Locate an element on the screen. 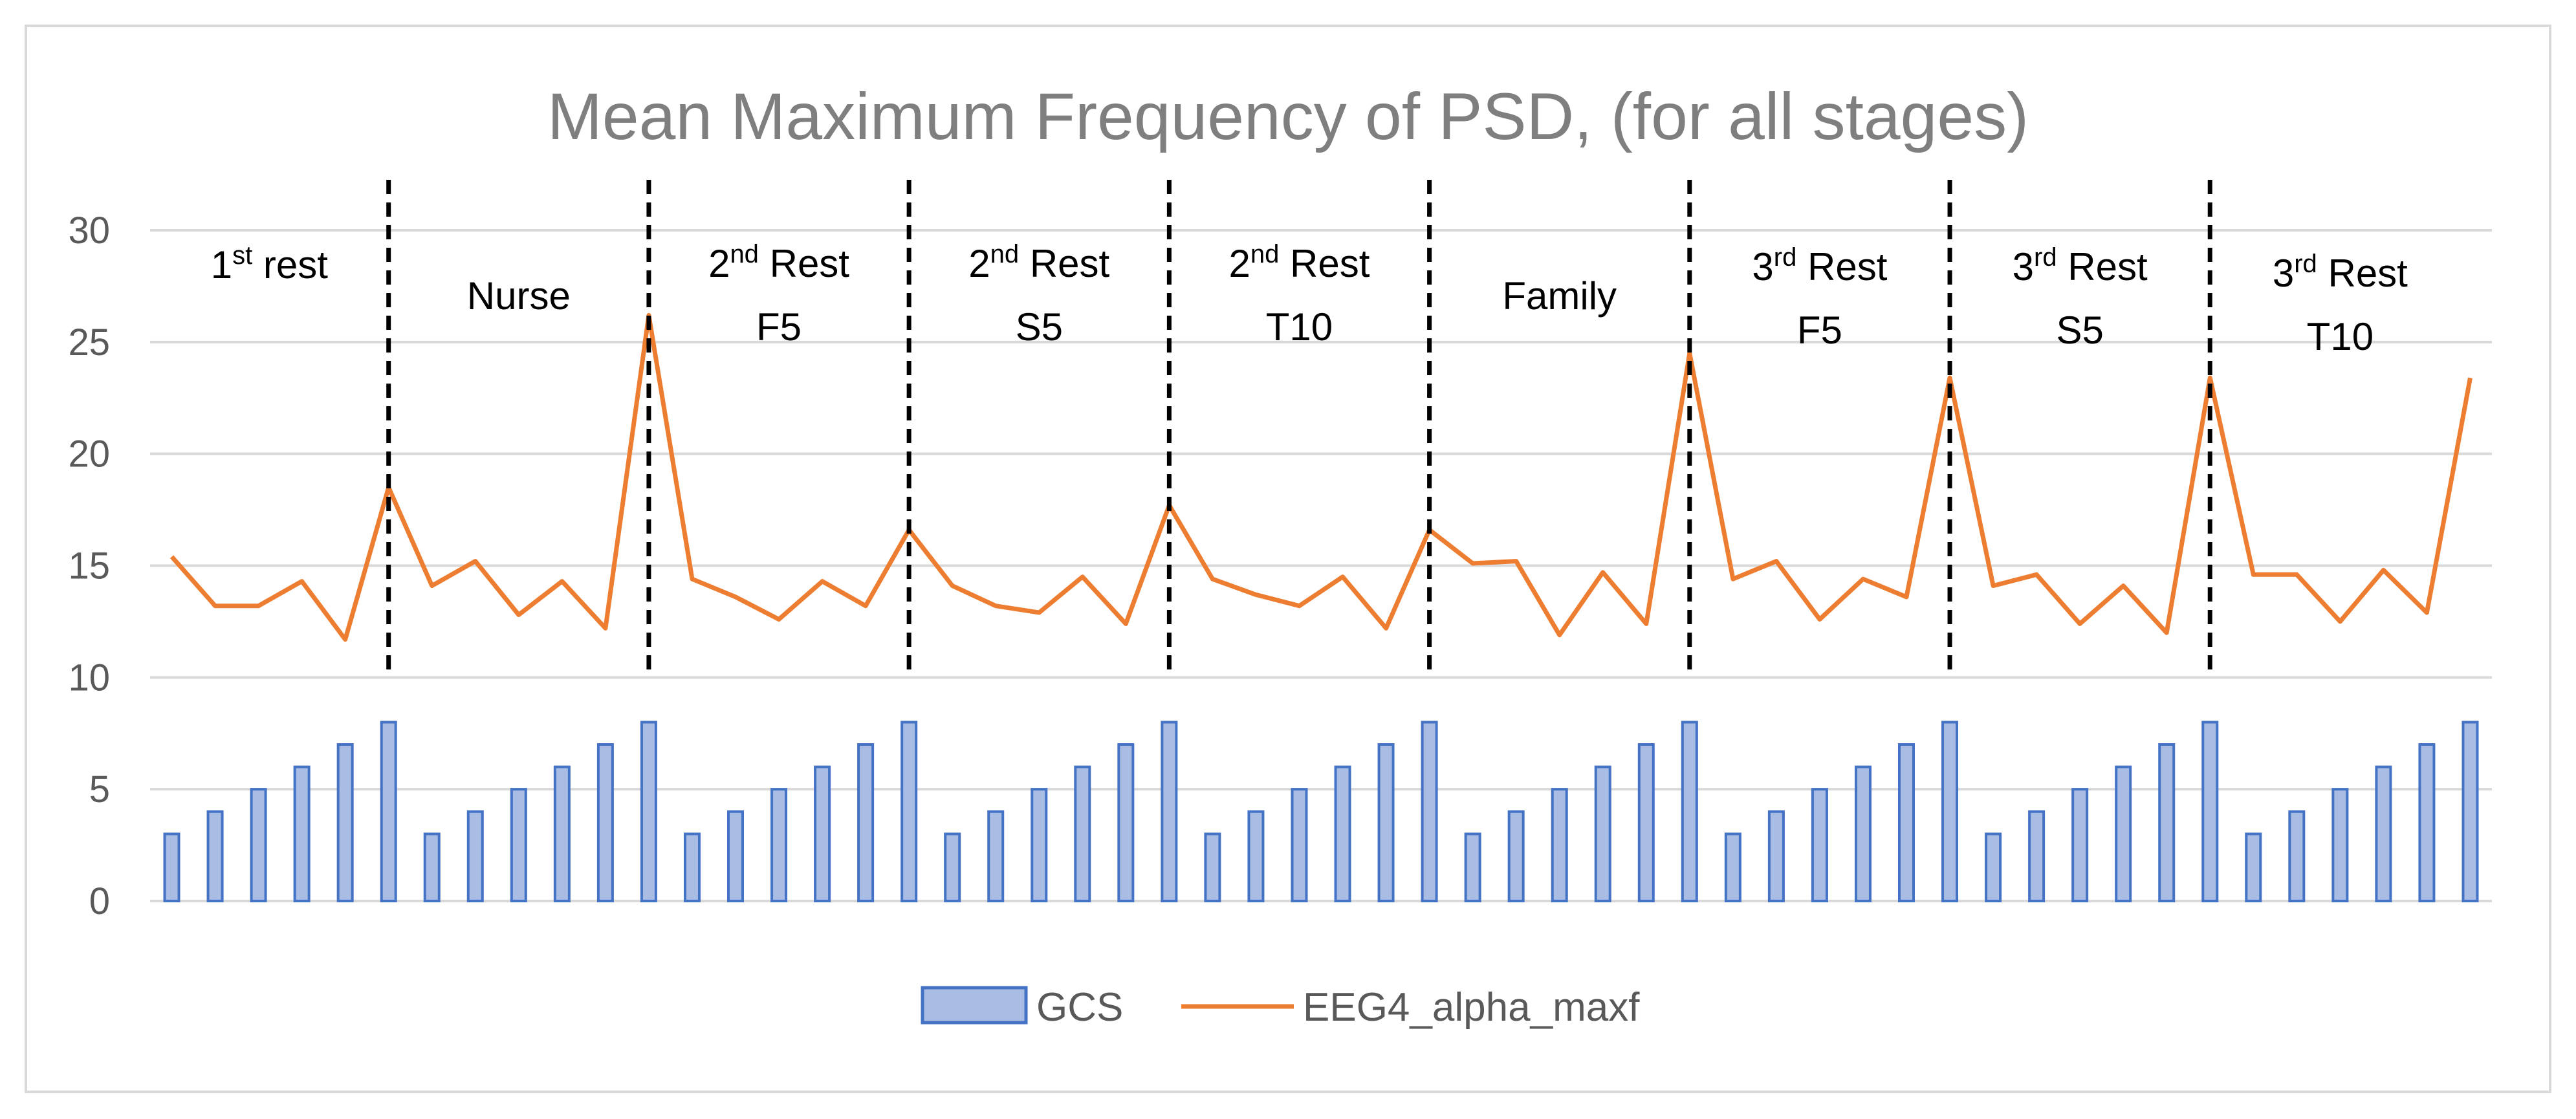 This screenshot has width=2576, height=1119. legend-label-gcs: GCS is located at coordinates (1079, 1007).